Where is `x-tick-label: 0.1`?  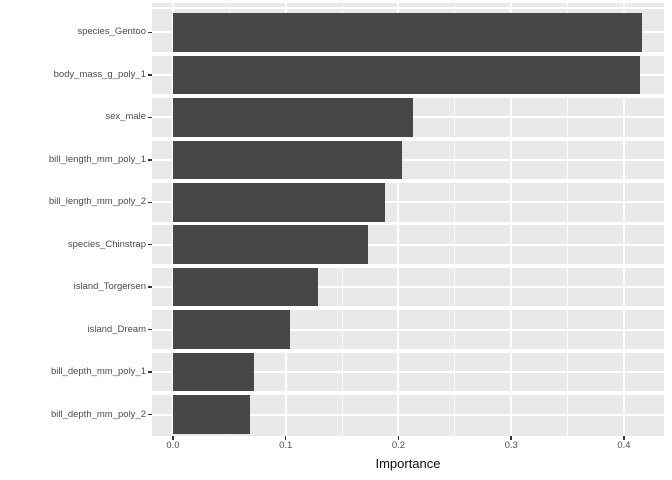
x-tick-label: 0.1 is located at coordinates (286, 445).